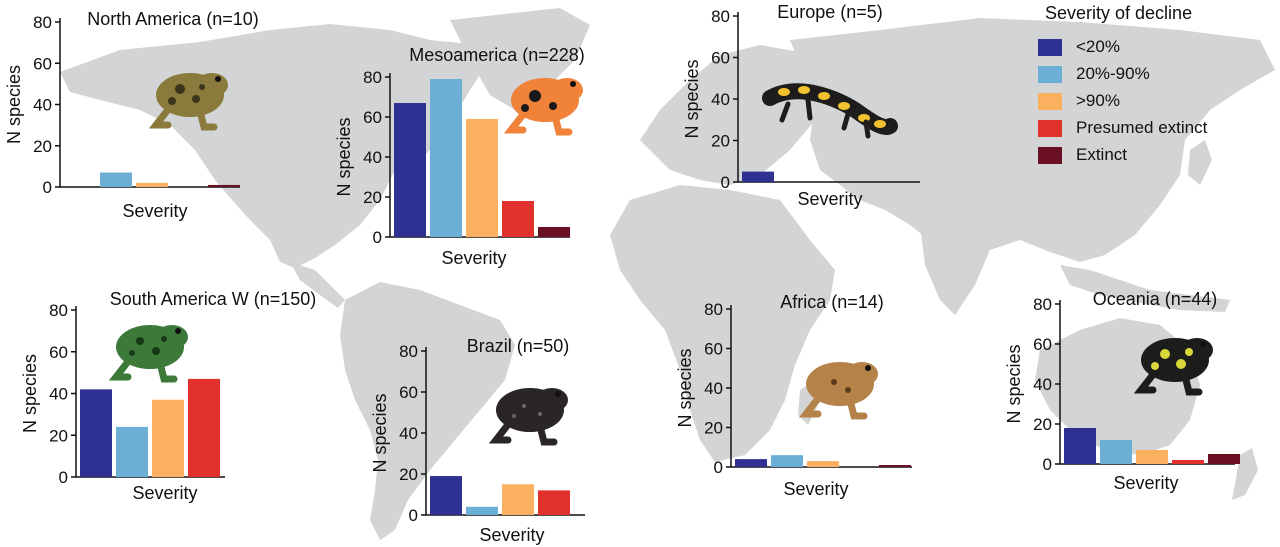 The width and height of the screenshot is (1280, 547). Describe the element at coordinates (1145, 288) in the screenshot. I see `southeast-asia-islands` at that location.